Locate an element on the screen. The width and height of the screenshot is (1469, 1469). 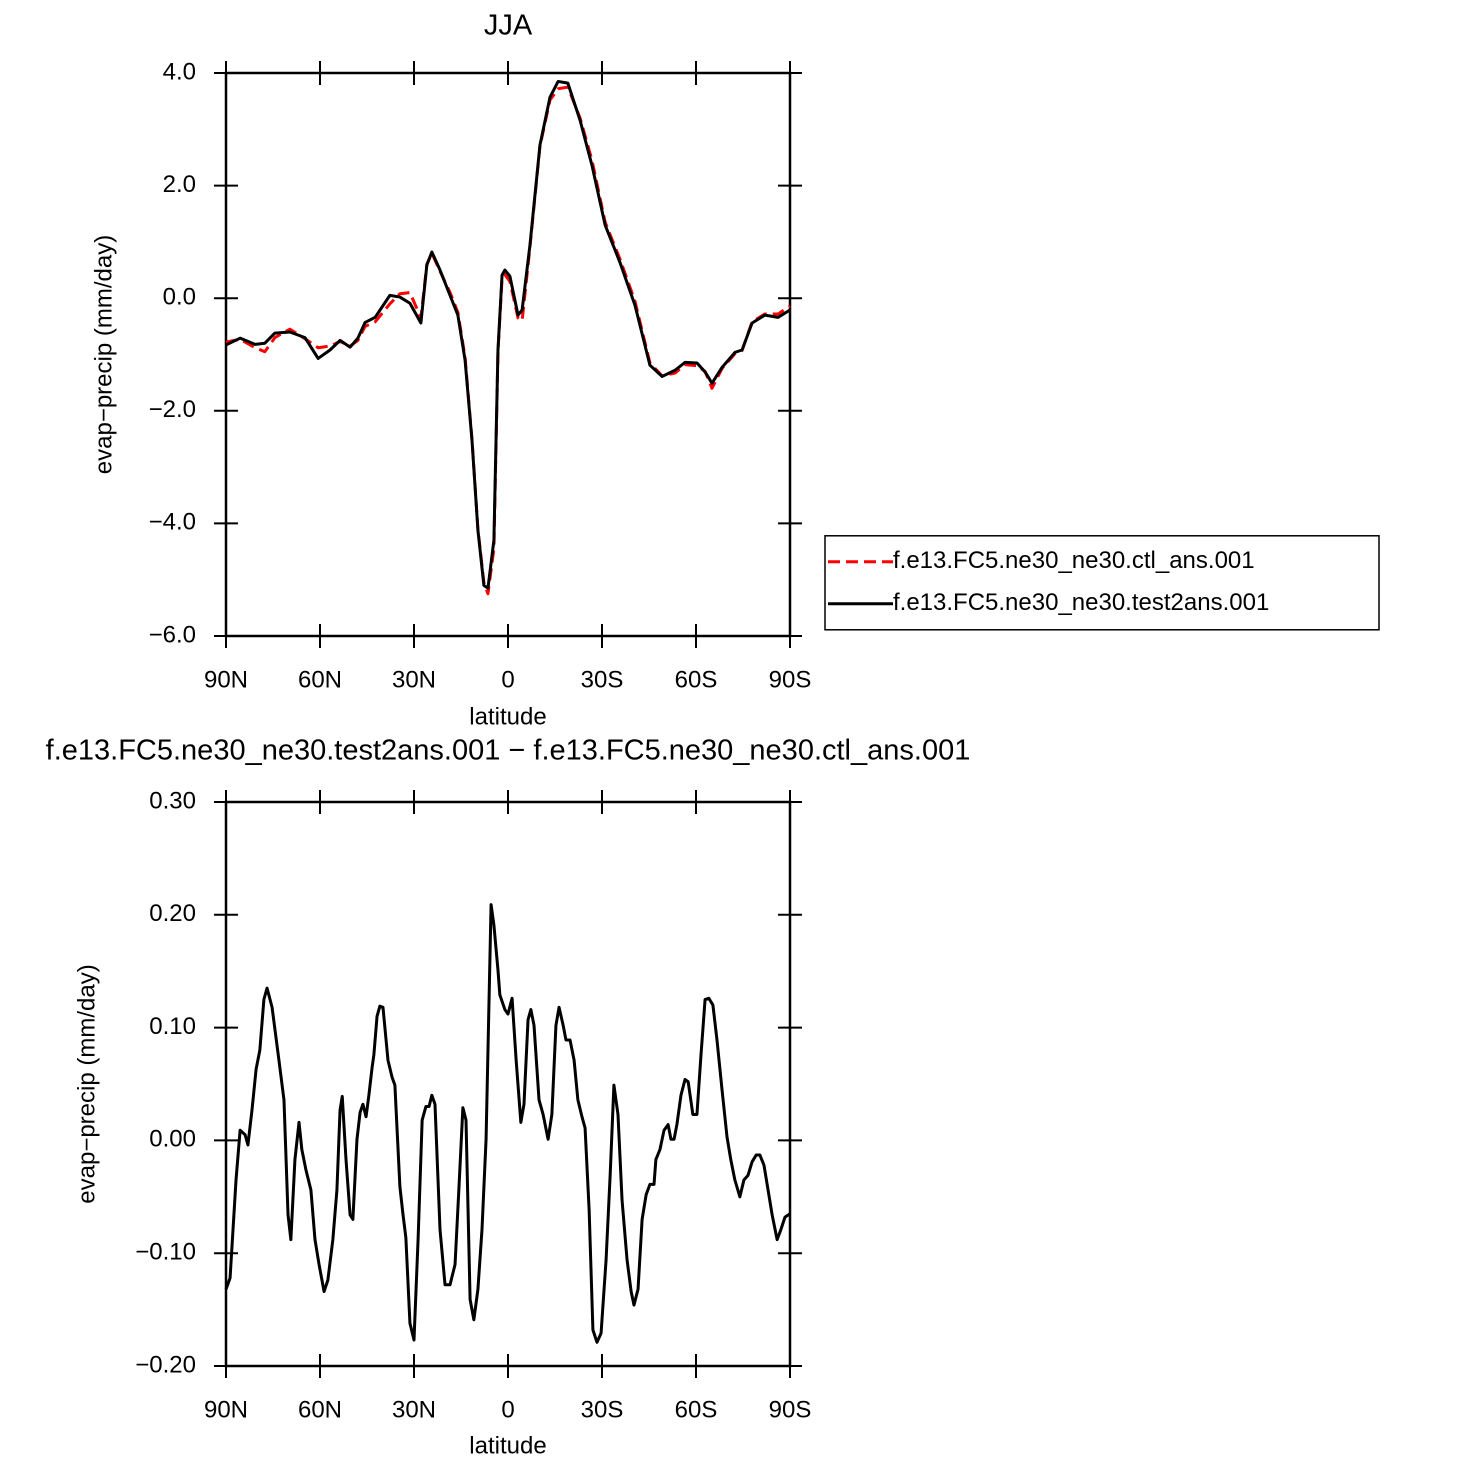
y-tick-label: −0.10 is located at coordinates (165, 1252).